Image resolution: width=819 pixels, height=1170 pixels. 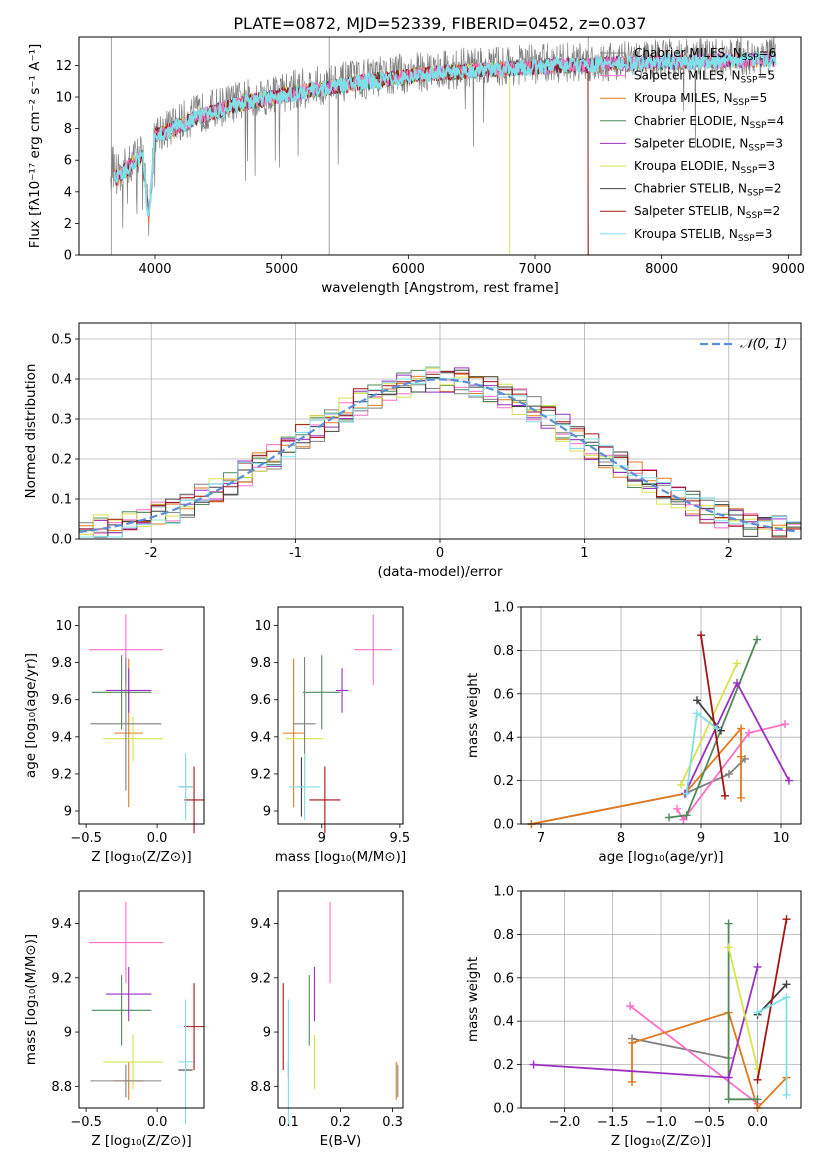 What do you see at coordinates (613, 1122) in the screenshot?
I see `x-tick-label: −1.5` at bounding box center [613, 1122].